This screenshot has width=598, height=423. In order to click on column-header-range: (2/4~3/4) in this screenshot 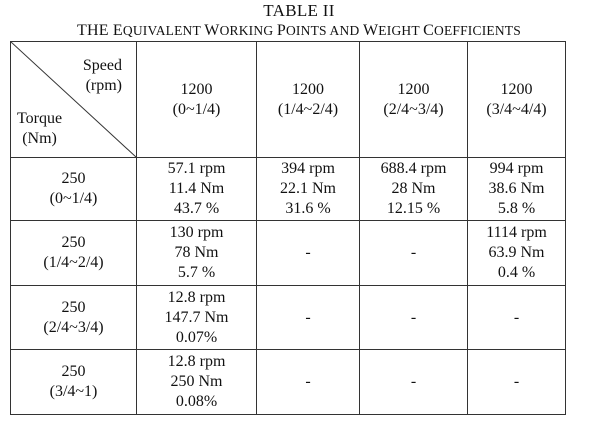, I will do `click(413, 109)`.